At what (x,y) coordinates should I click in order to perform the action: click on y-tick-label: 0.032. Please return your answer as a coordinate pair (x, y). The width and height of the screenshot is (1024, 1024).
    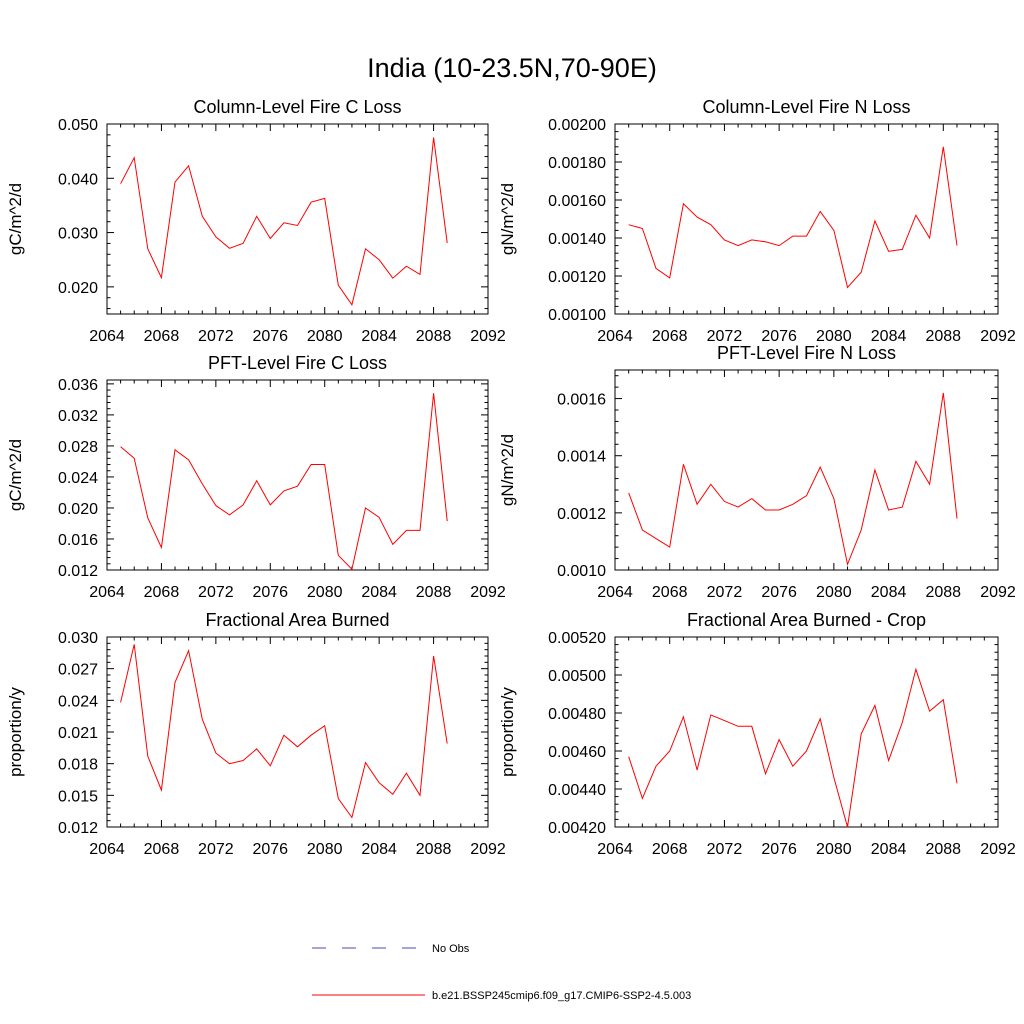
    Looking at the image, I should click on (78, 416).